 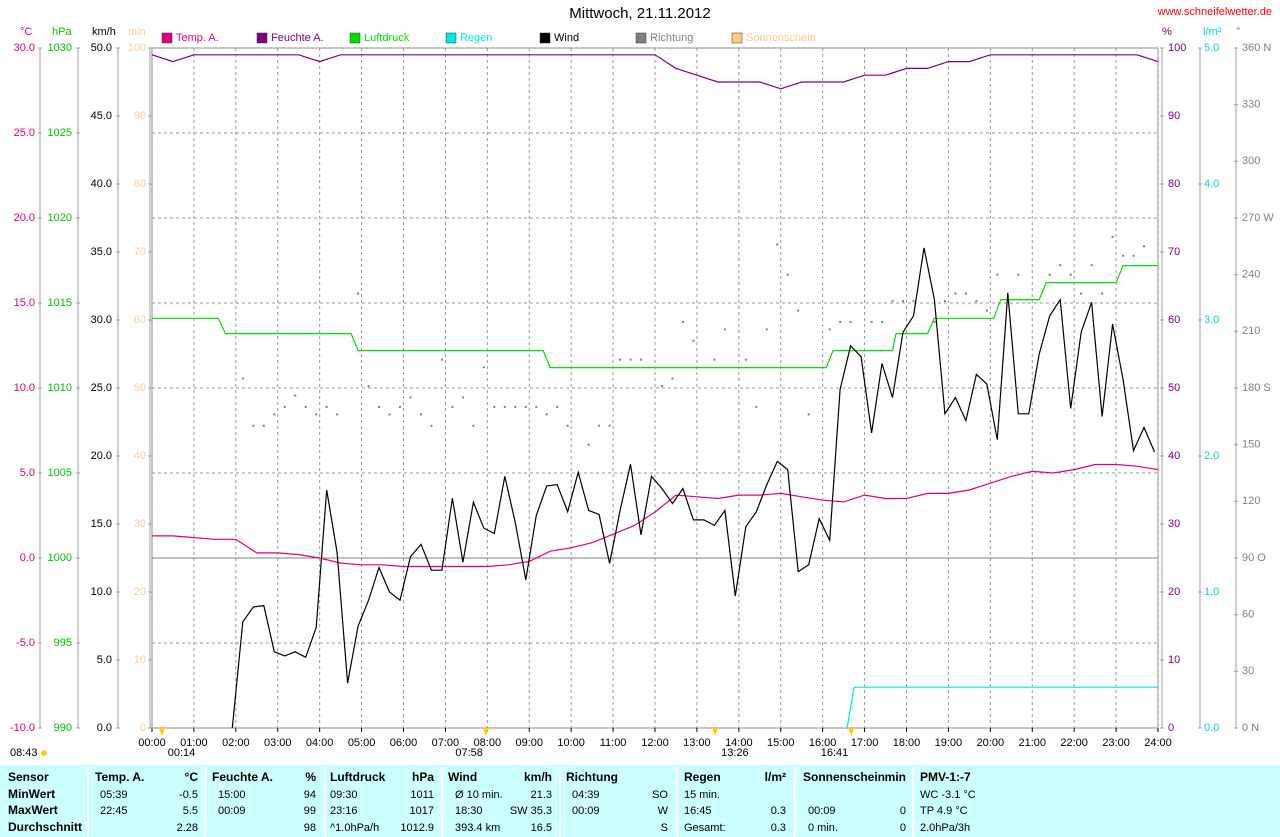 What do you see at coordinates (1174, 456) in the screenshot?
I see `y-tick-label: 40` at bounding box center [1174, 456].